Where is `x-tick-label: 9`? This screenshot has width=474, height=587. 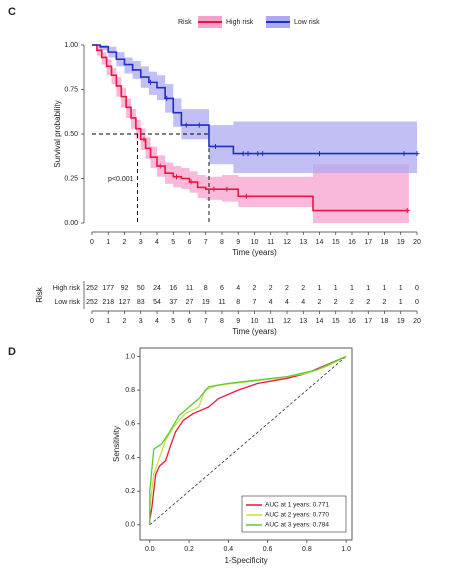 x-tick-label: 9 is located at coordinates (238, 242).